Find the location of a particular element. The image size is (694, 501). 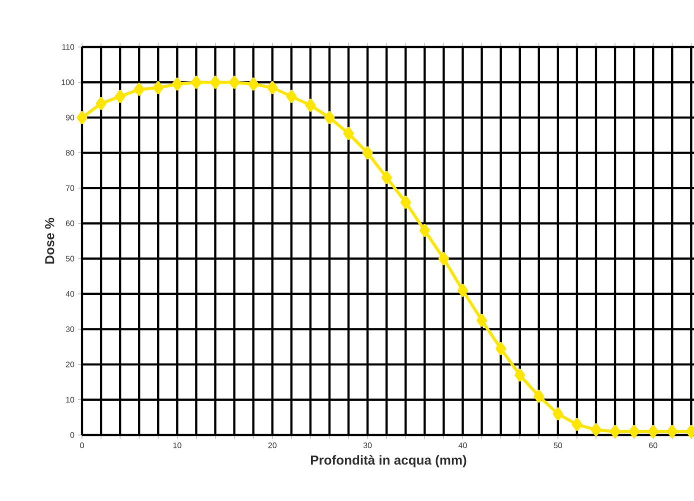

y-tick-label: 30 is located at coordinates (70, 329).